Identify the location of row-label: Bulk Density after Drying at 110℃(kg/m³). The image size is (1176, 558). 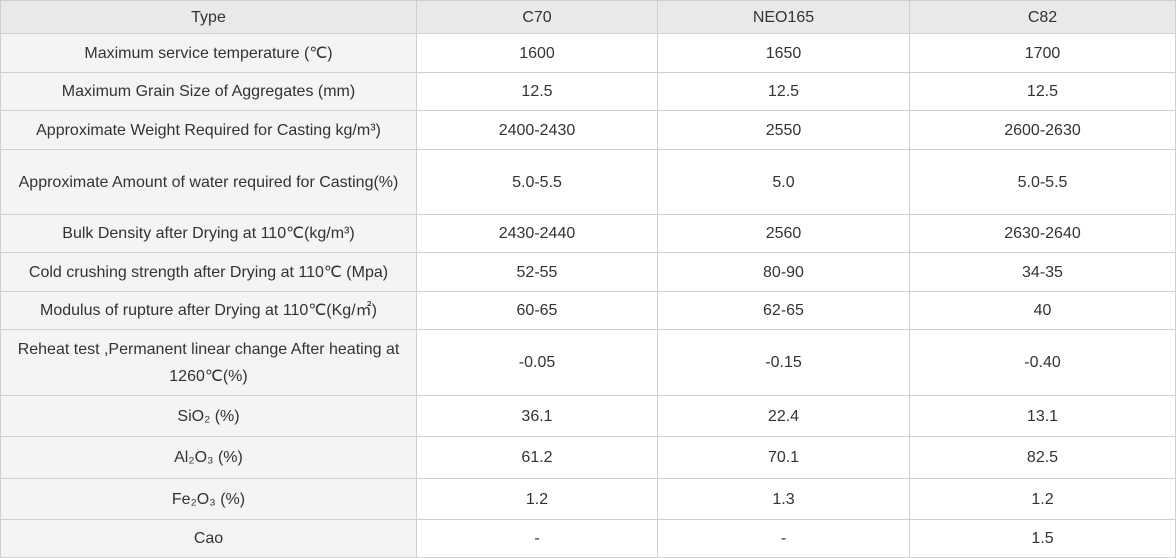
(208, 233).